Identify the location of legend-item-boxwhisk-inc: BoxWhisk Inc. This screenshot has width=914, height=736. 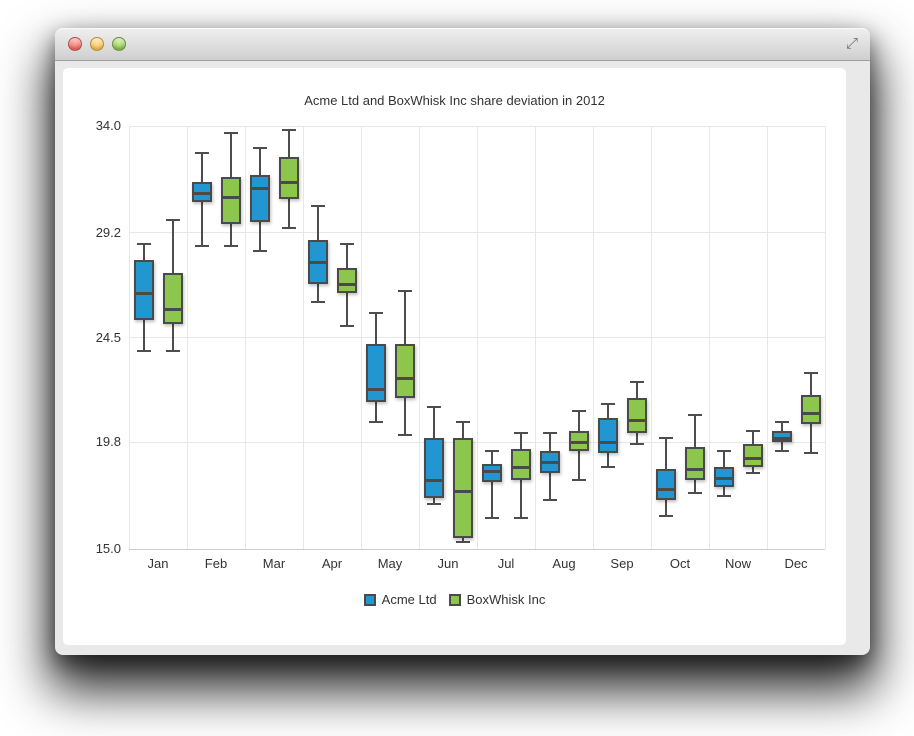
(496, 599).